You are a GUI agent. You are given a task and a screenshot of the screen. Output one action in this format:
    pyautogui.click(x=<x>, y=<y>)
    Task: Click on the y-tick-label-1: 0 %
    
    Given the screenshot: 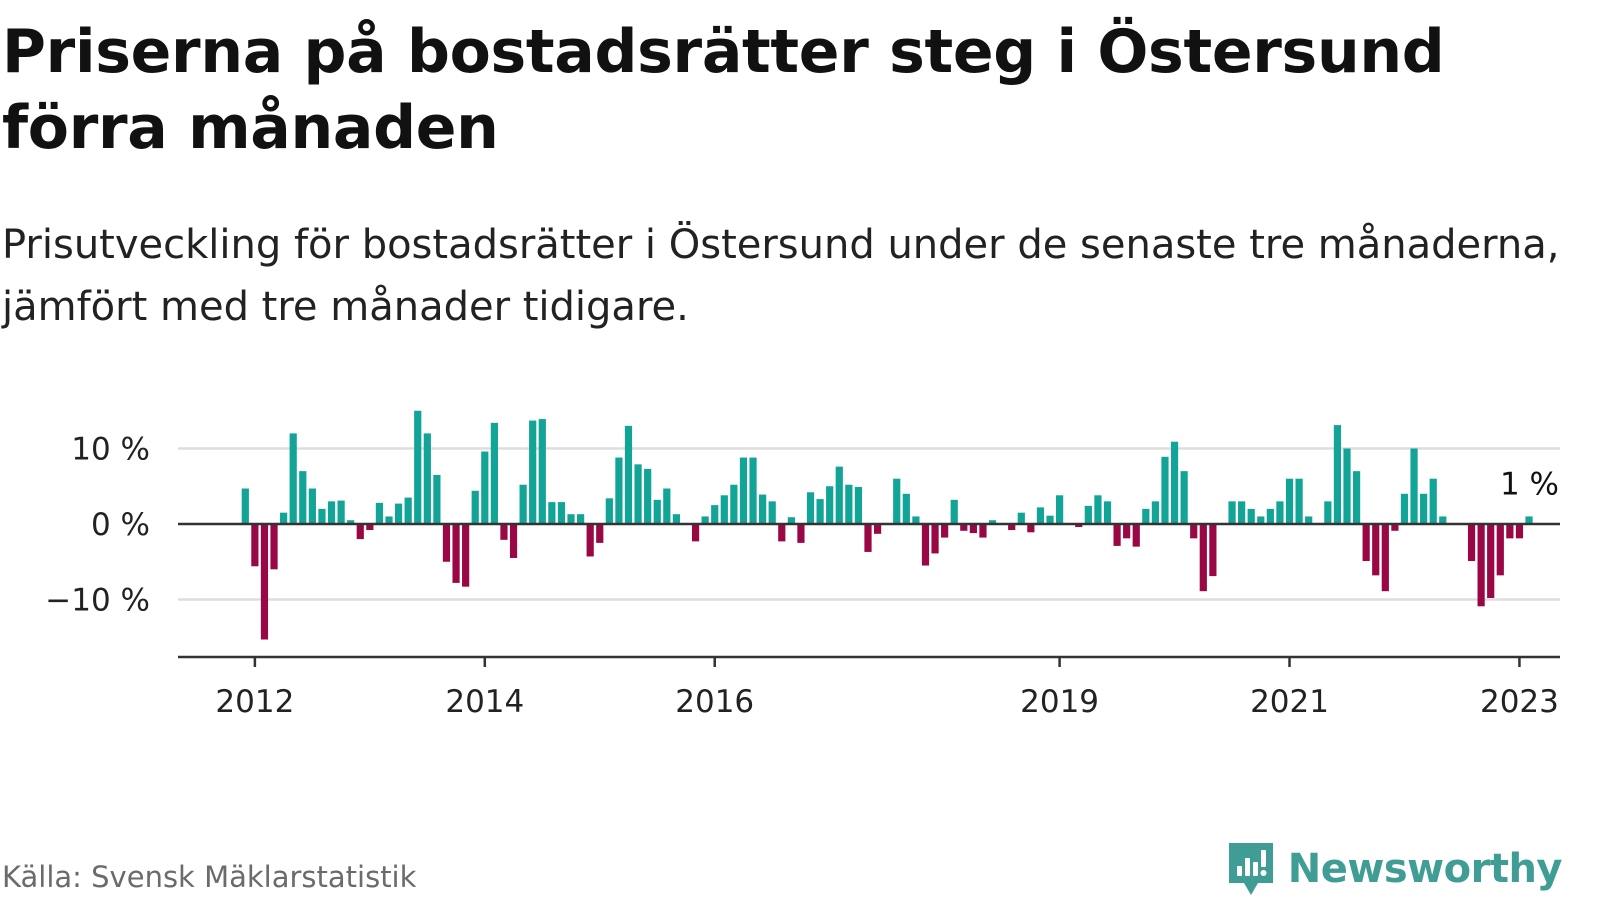 What is the action you would take?
    pyautogui.click(x=120, y=525)
    